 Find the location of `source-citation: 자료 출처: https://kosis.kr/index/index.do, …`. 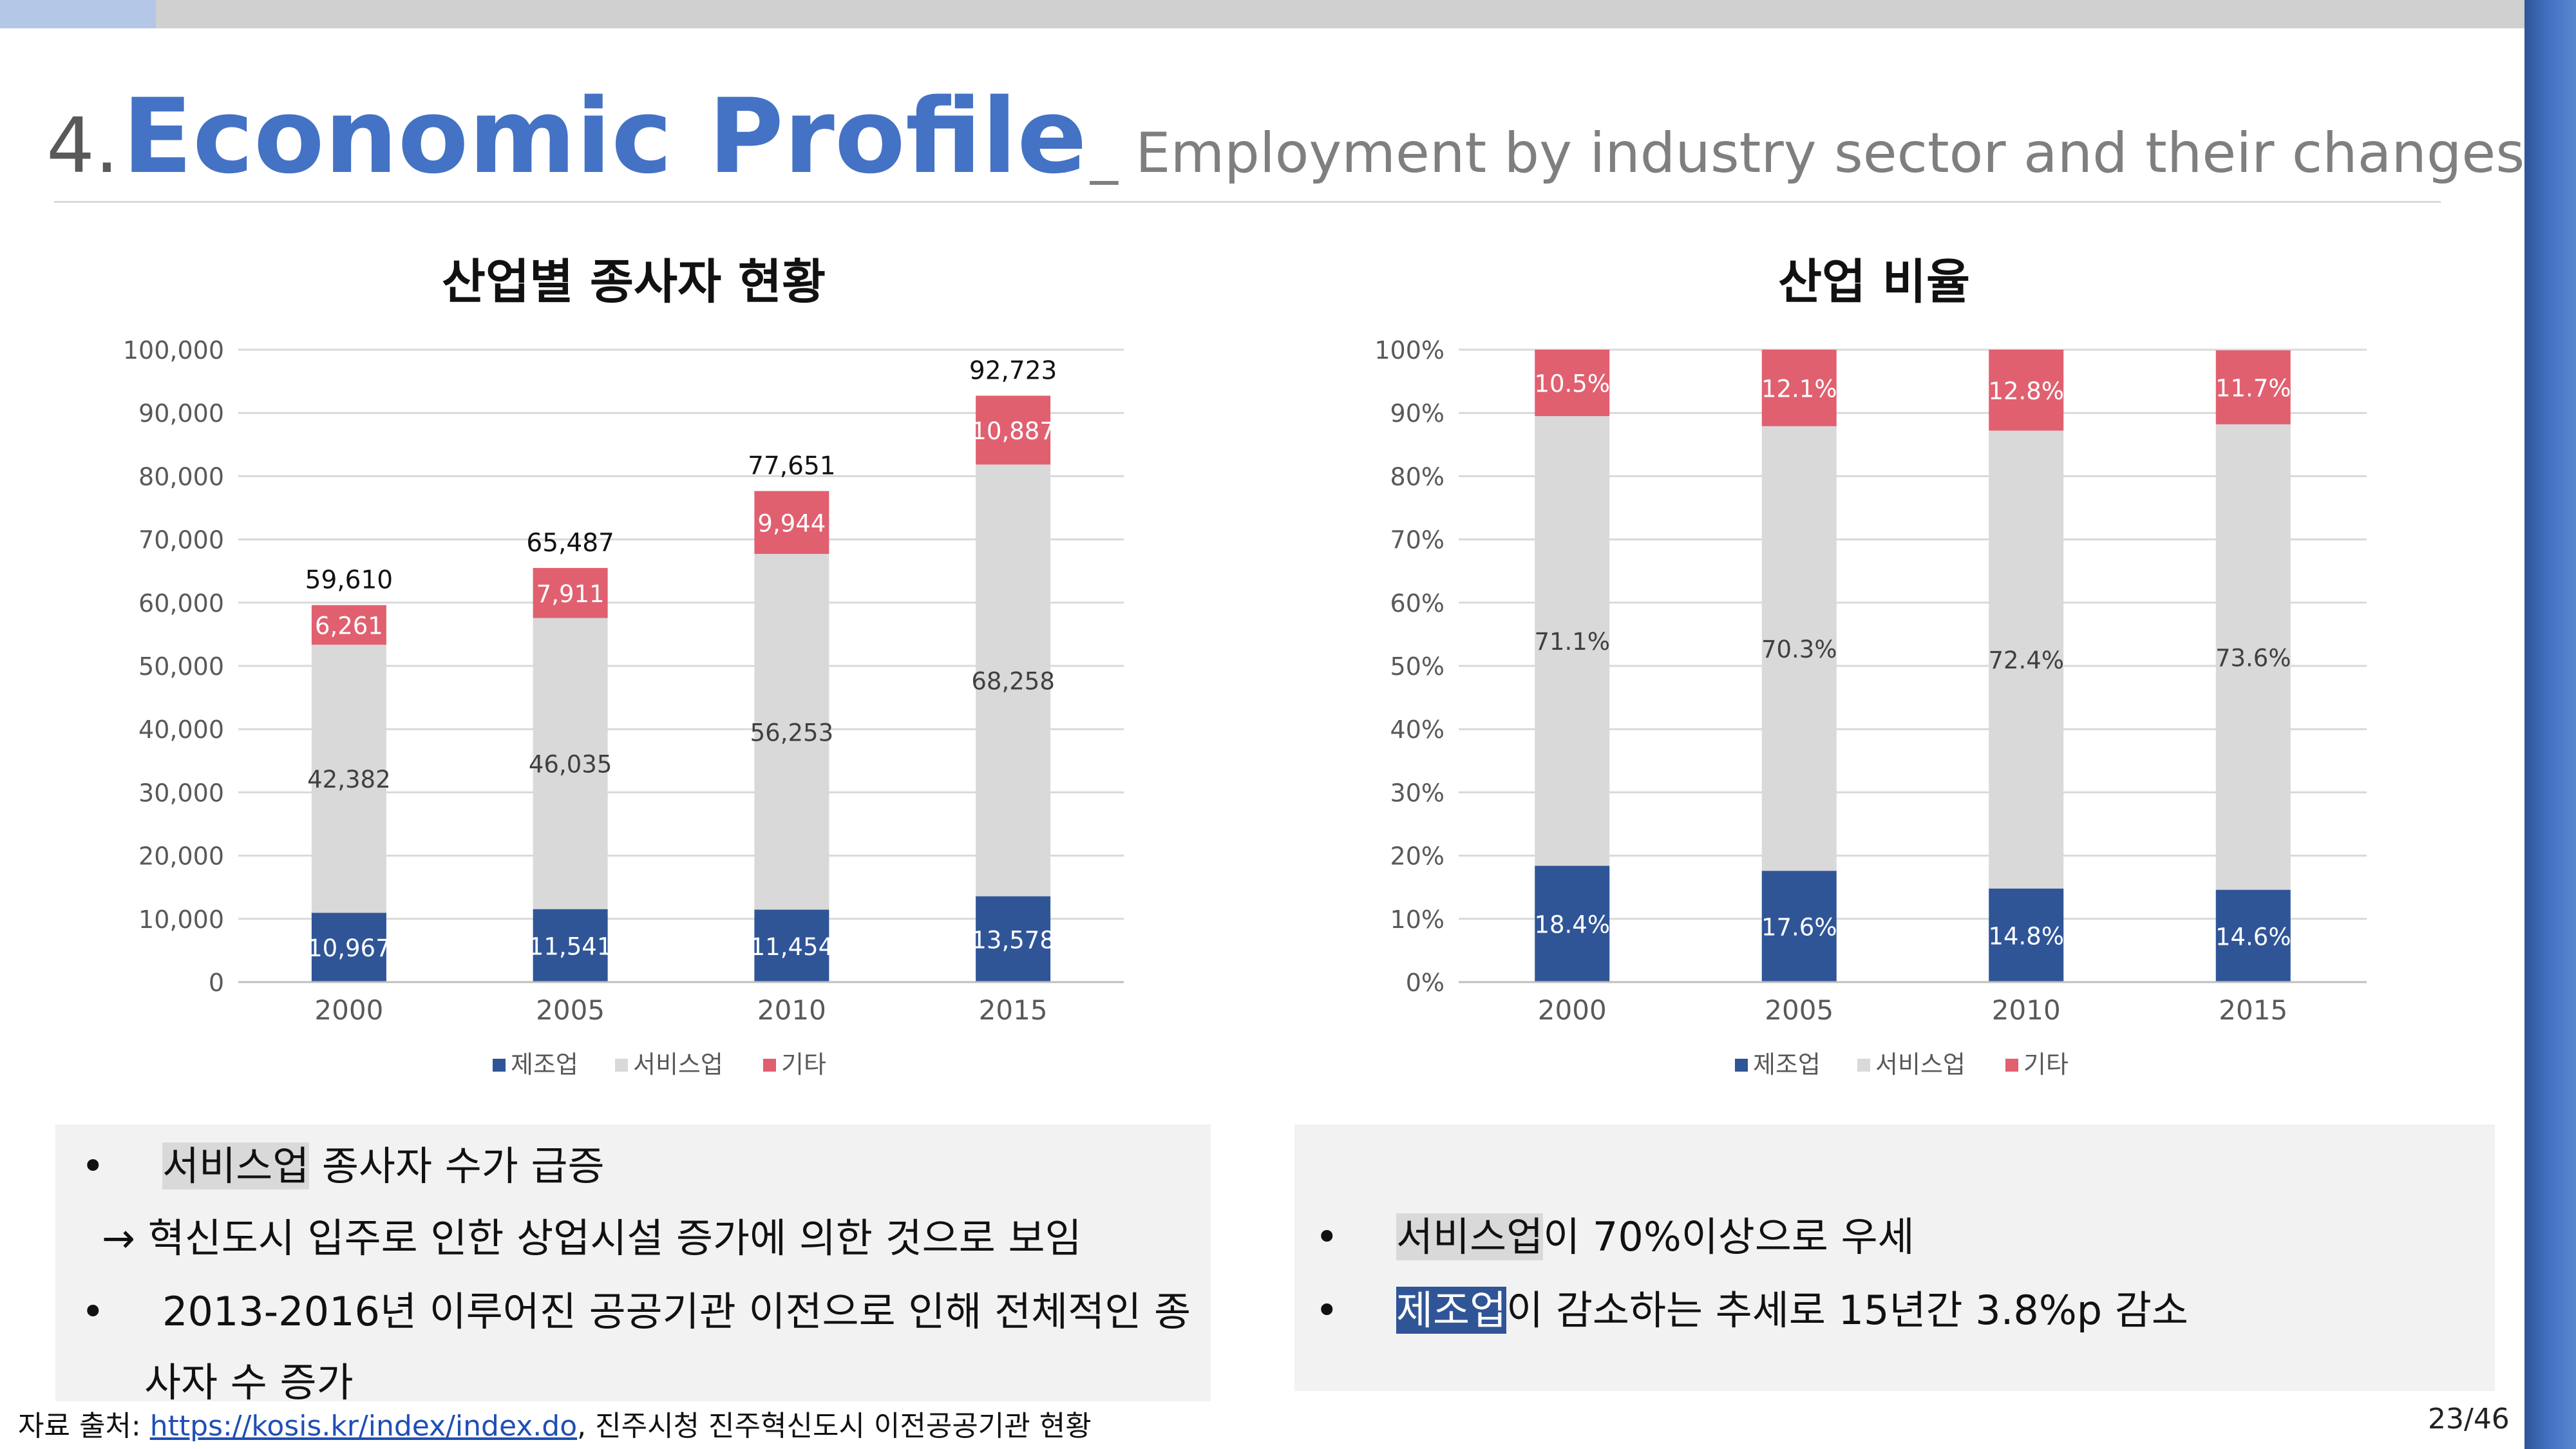

source-citation: 자료 출처: https://kosis.kr/index/index.do, … is located at coordinates (555, 1423).